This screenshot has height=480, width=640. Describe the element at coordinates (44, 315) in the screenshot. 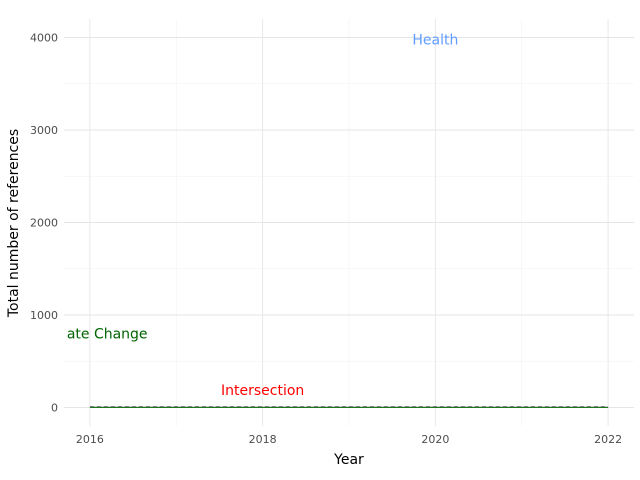

I see `y-tick-label: 1000` at that location.